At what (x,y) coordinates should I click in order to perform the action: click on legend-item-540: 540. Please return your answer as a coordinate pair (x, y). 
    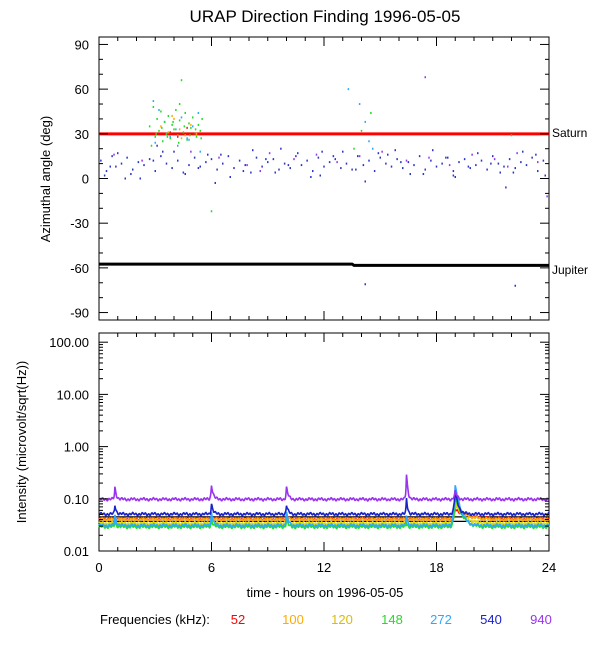
    Looking at the image, I should click on (491, 619).